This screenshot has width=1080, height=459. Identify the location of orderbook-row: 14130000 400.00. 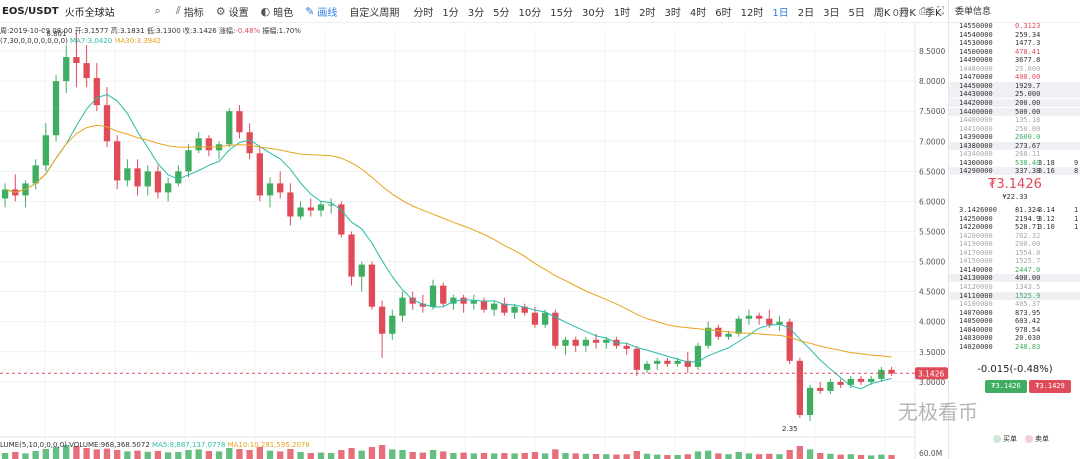
(1014, 278).